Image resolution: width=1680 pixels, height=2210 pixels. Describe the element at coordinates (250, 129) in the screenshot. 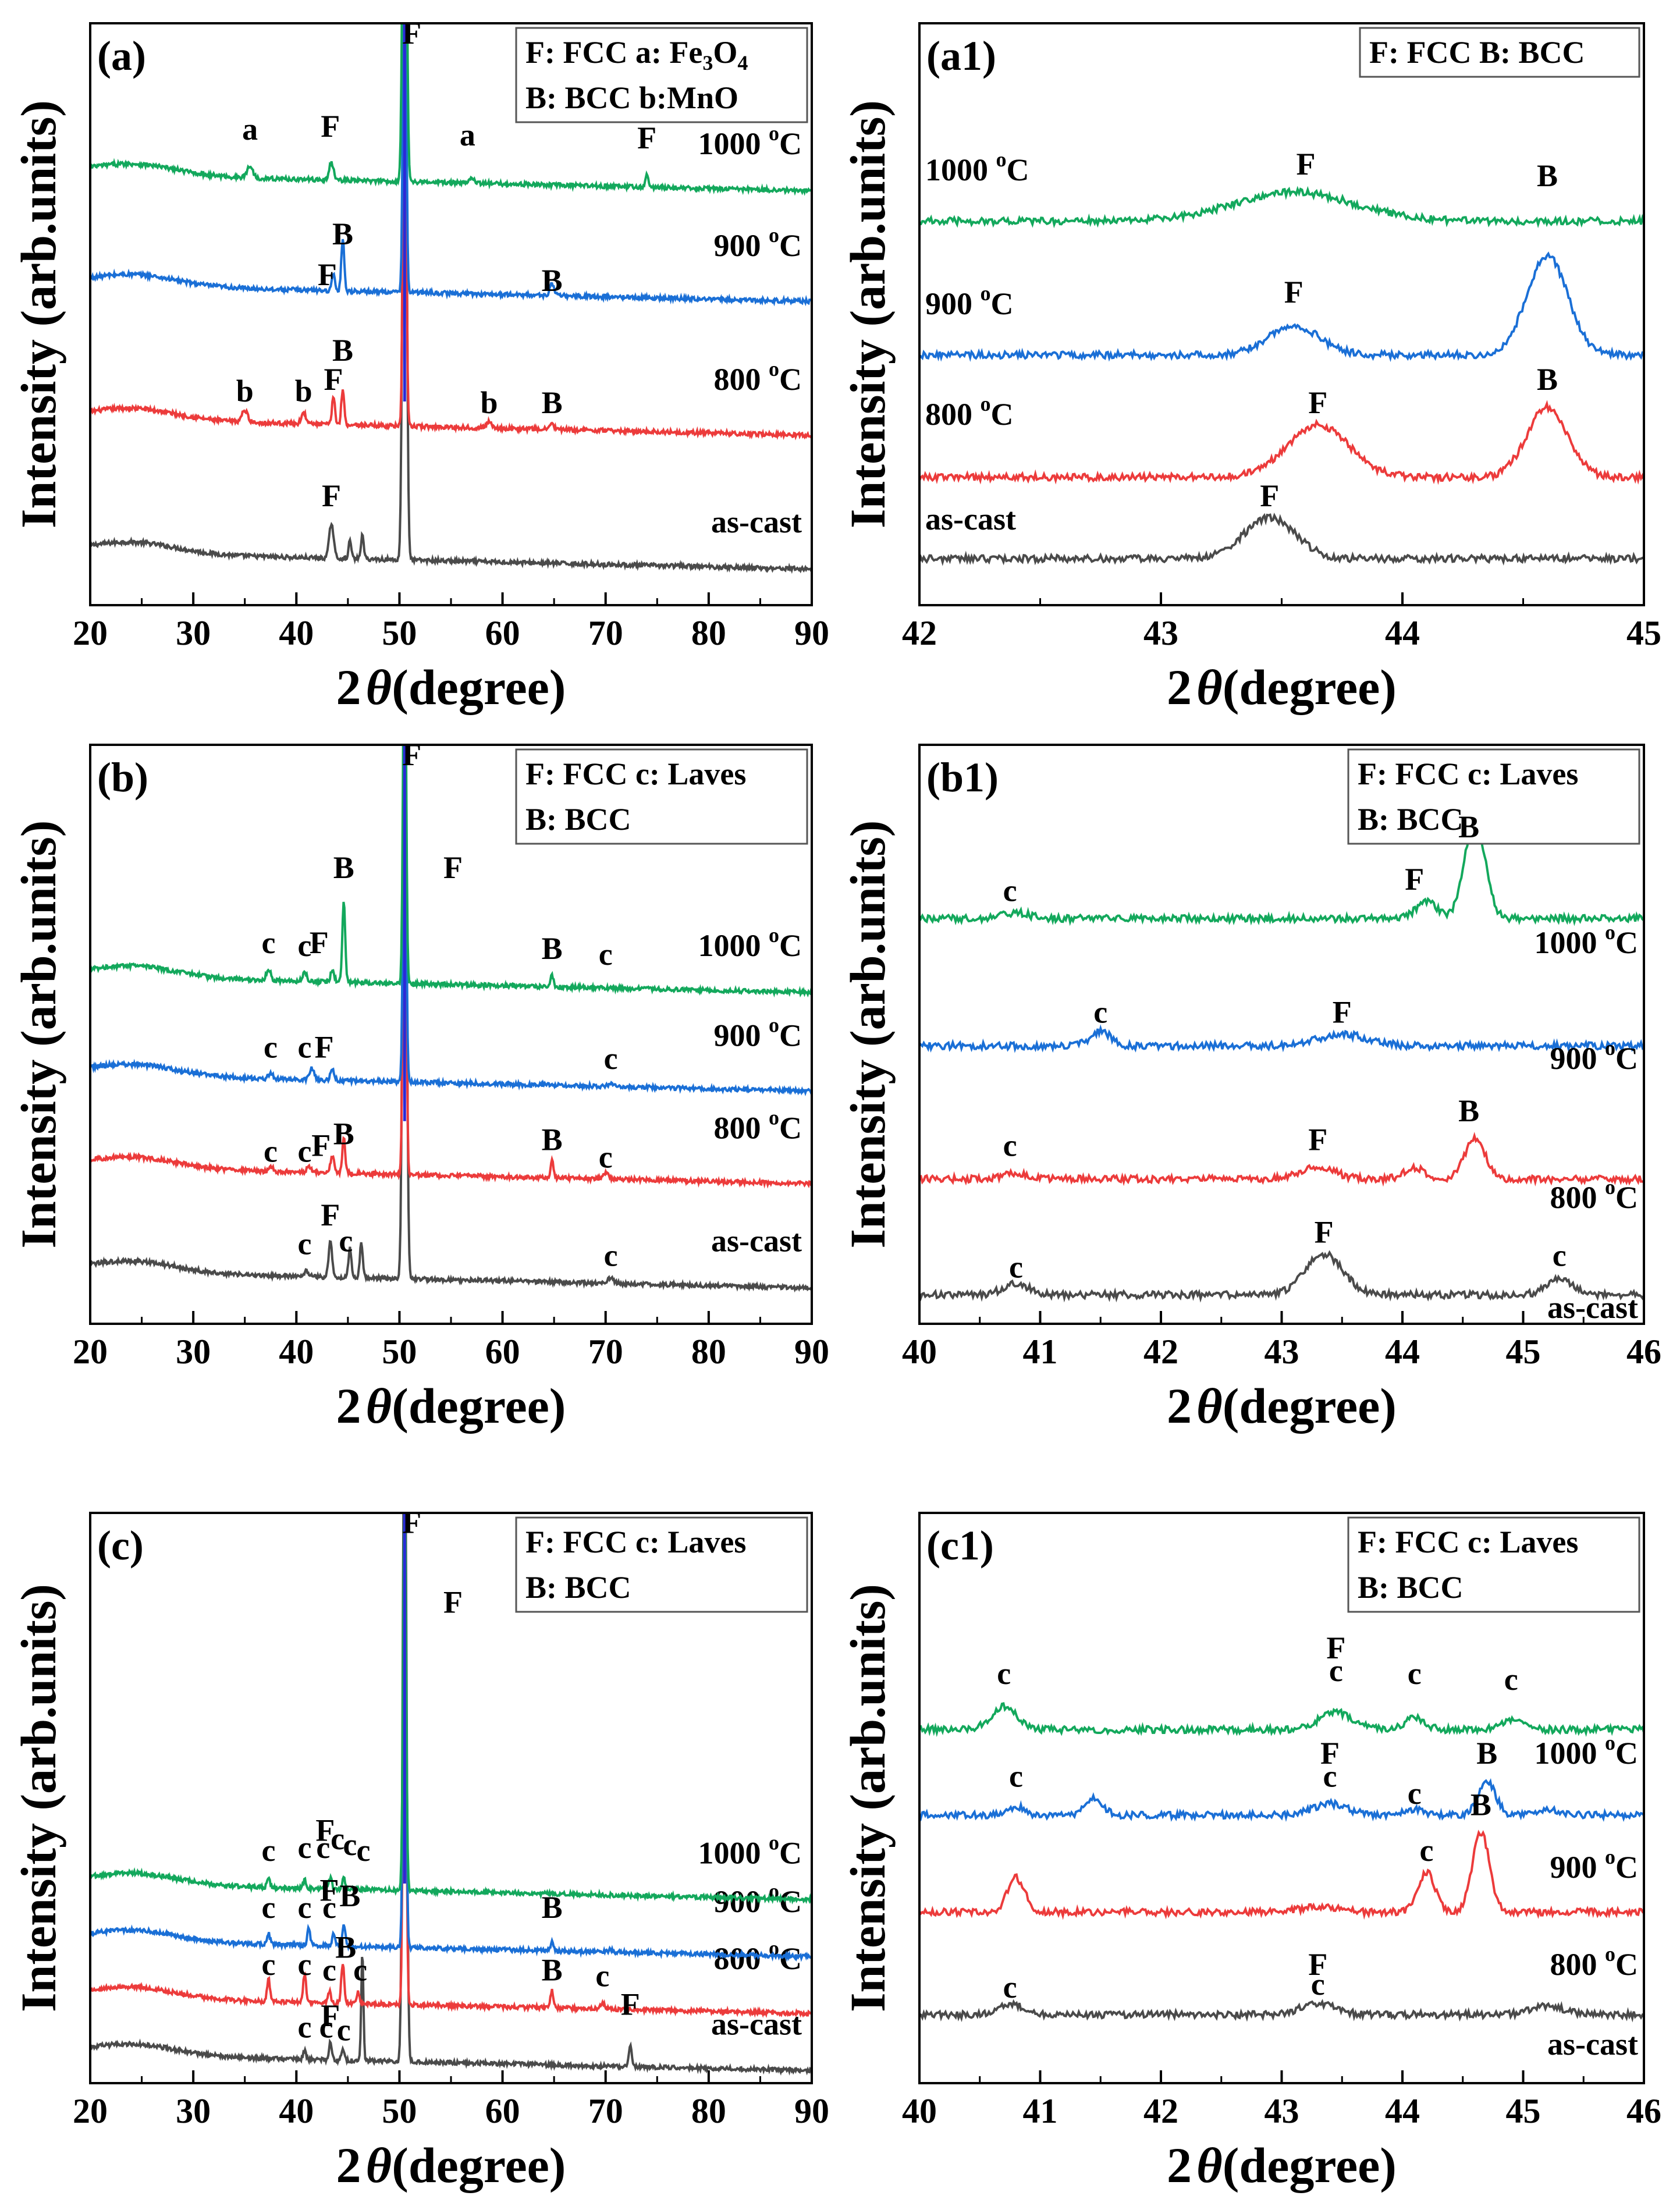

I see `peak-label: a` at that location.